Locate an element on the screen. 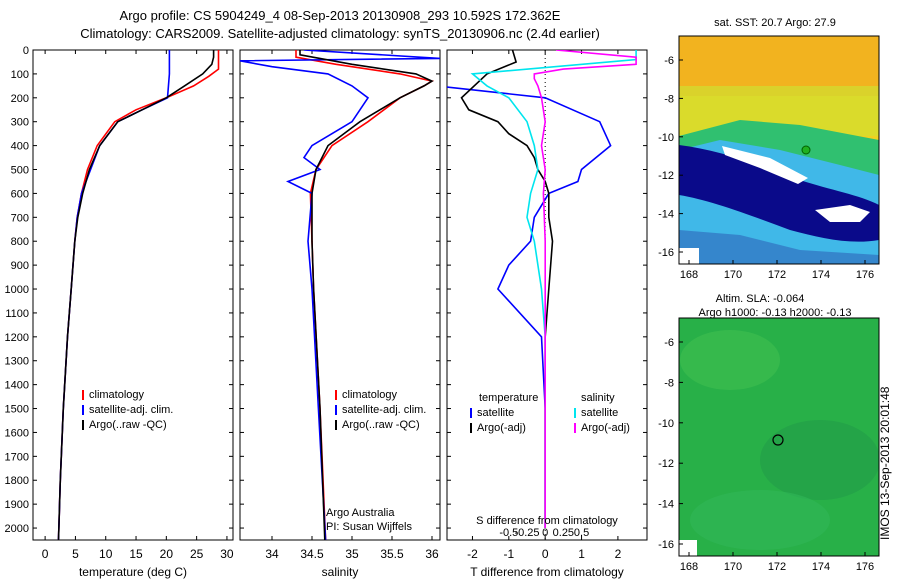 This screenshot has width=900, height=580. depth-tick-label: 100 is located at coordinates (20, 75).